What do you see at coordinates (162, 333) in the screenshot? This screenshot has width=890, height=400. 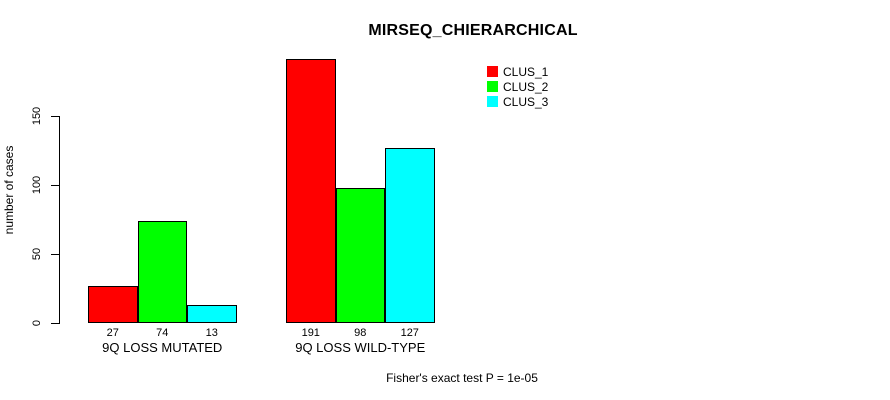 I see `bar-value-label: 74` at bounding box center [162, 333].